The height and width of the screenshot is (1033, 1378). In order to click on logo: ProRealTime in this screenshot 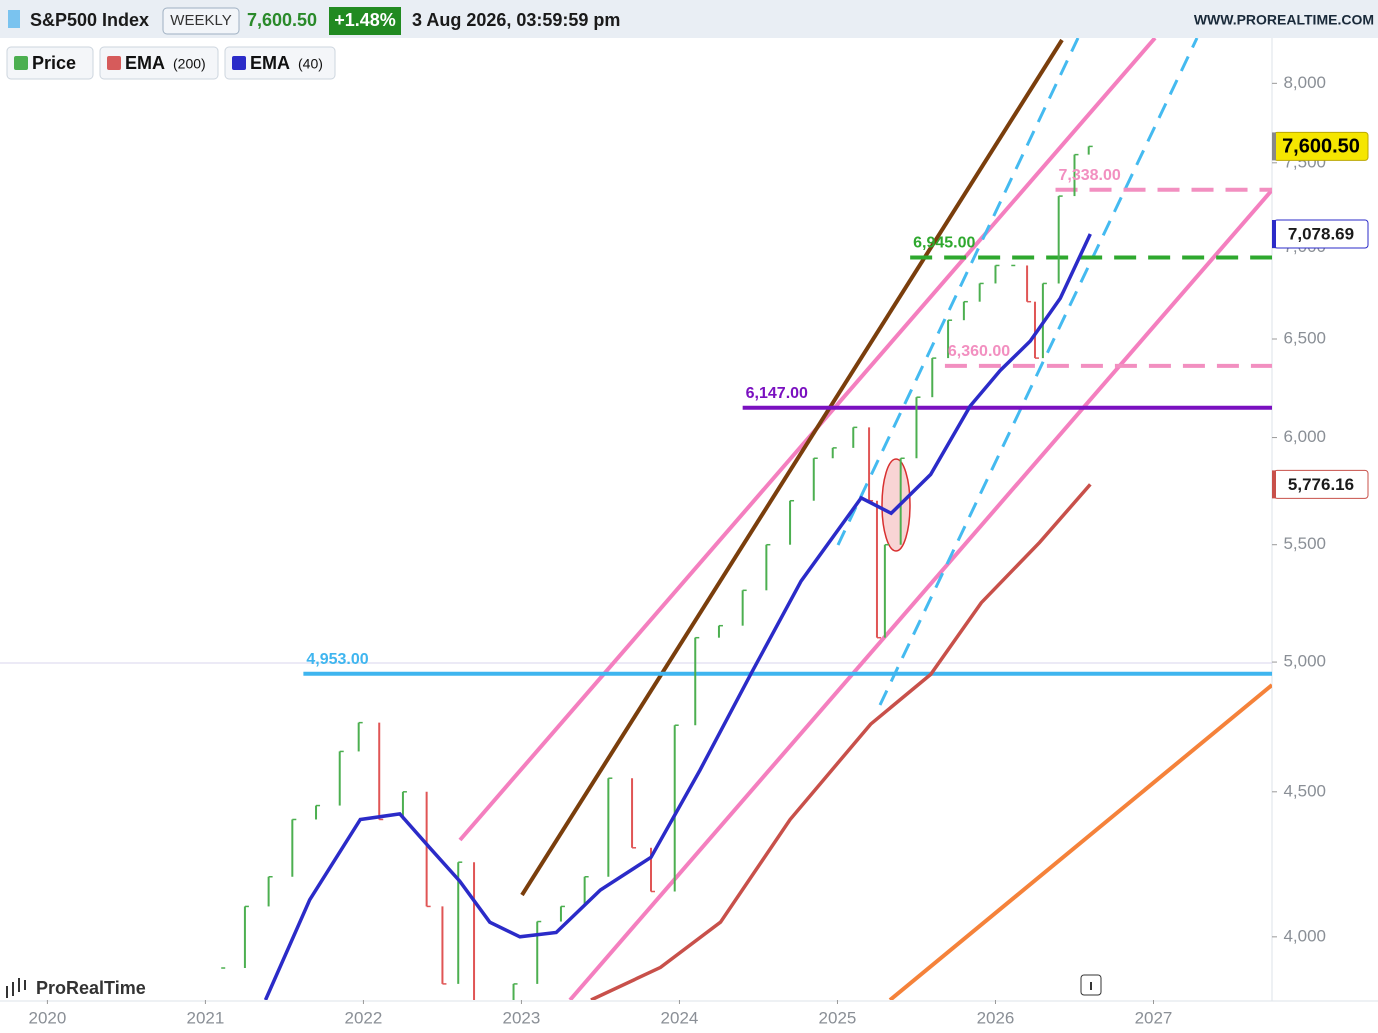, I will do `click(76, 988)`.